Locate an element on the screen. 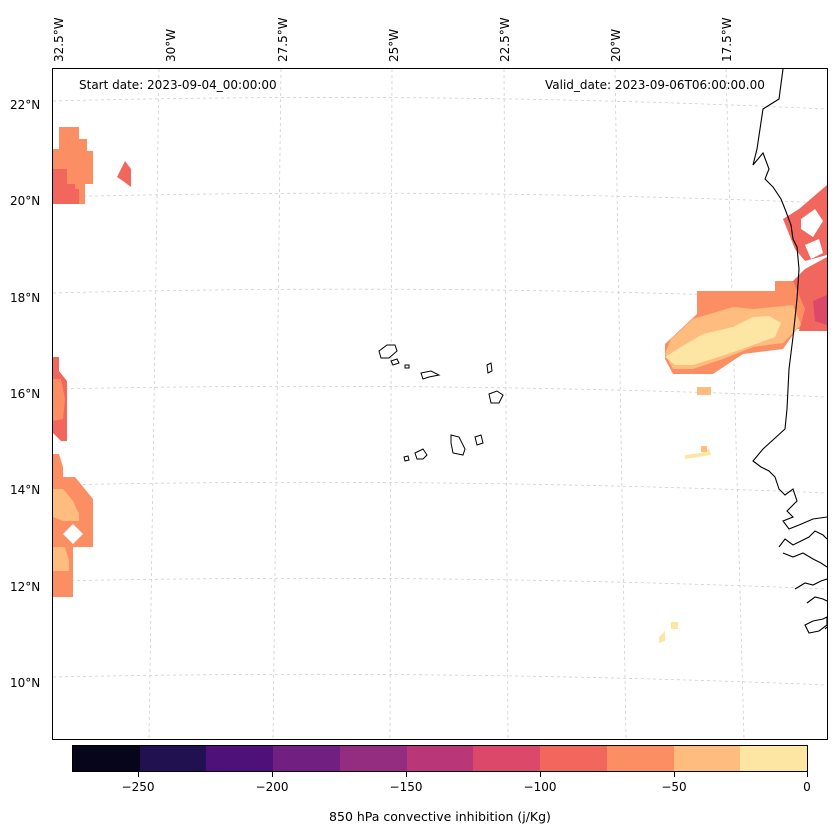 This screenshot has width=837, height=836. island-sao-nicolau is located at coordinates (430, 375).